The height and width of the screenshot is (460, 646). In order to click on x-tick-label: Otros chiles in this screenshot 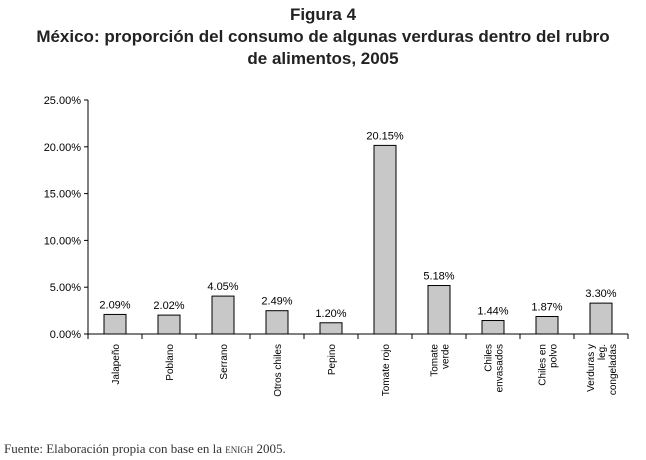, I will do `click(278, 370)`.